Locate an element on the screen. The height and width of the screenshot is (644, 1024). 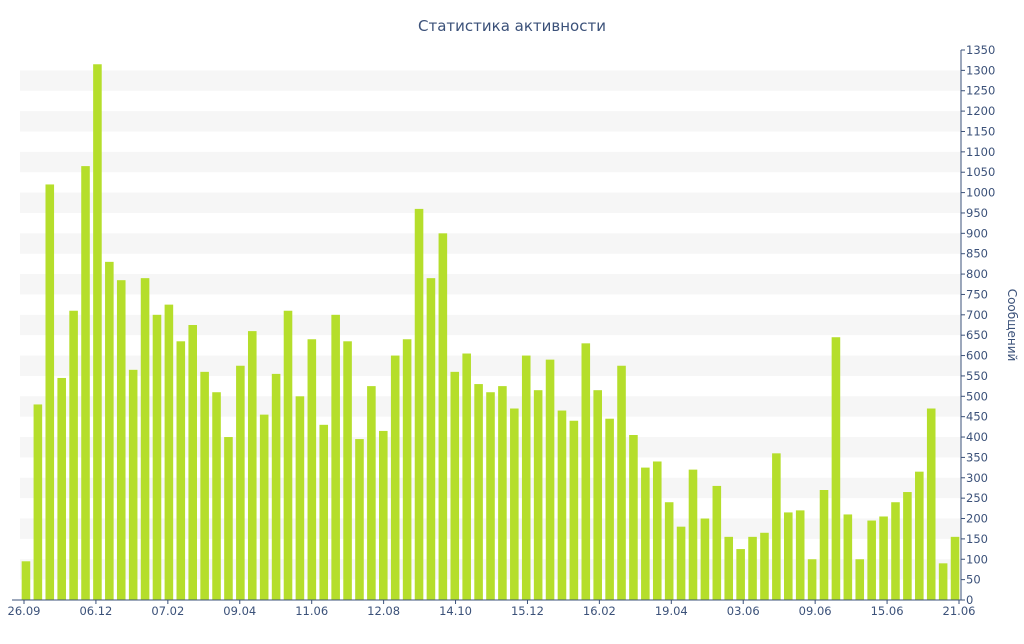
y-tick-label: 900 is located at coordinates (977, 233).